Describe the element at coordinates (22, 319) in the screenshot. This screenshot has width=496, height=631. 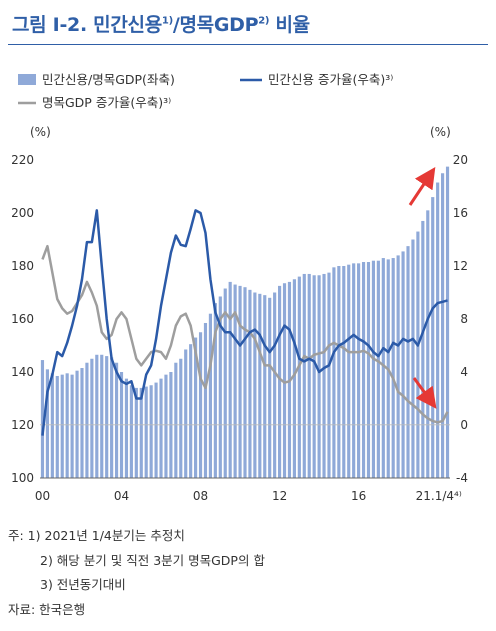
I see `left-axis-tick-label: 160` at that location.